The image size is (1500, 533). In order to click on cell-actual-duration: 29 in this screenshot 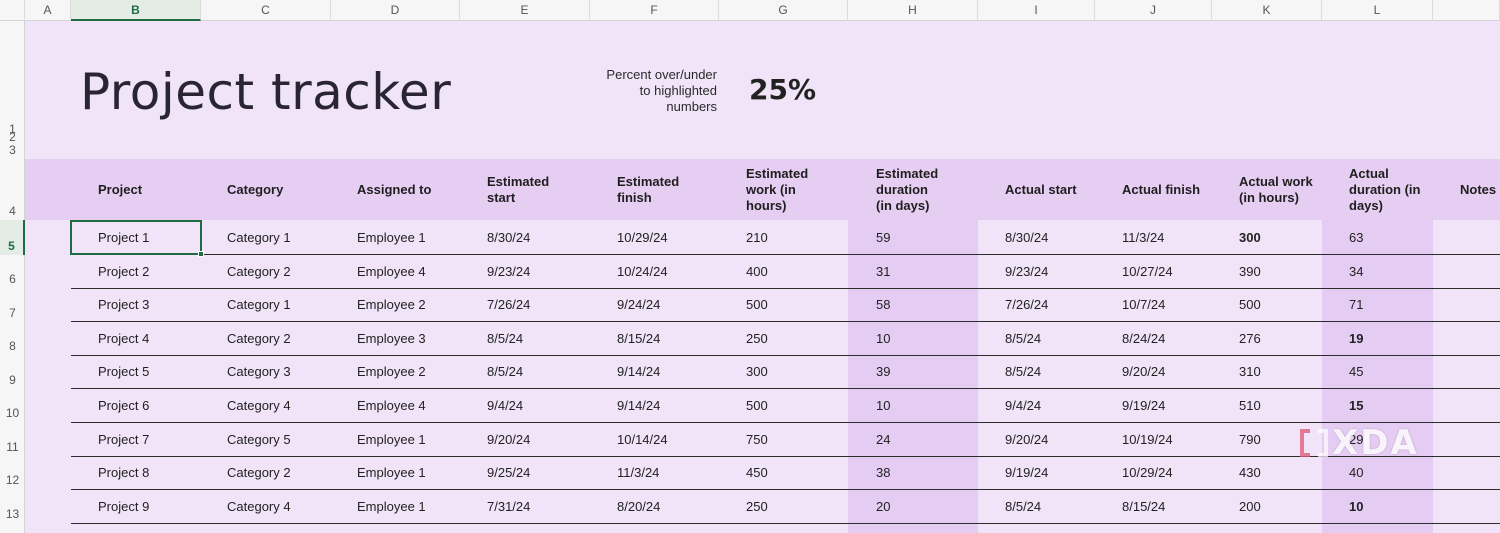, I will do `click(1356, 439)`.